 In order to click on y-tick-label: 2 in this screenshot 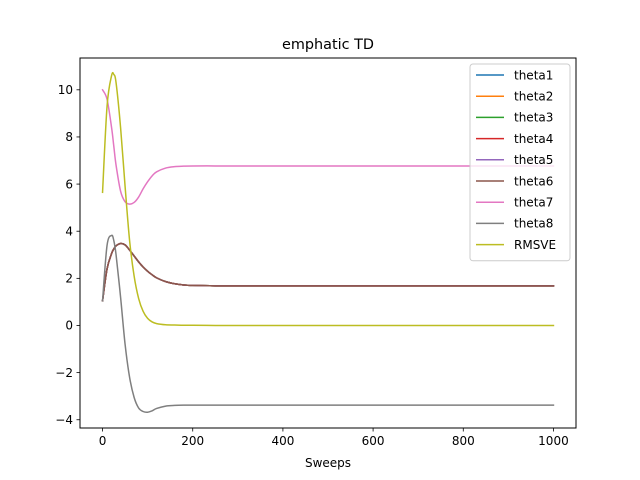, I will do `click(69, 279)`.